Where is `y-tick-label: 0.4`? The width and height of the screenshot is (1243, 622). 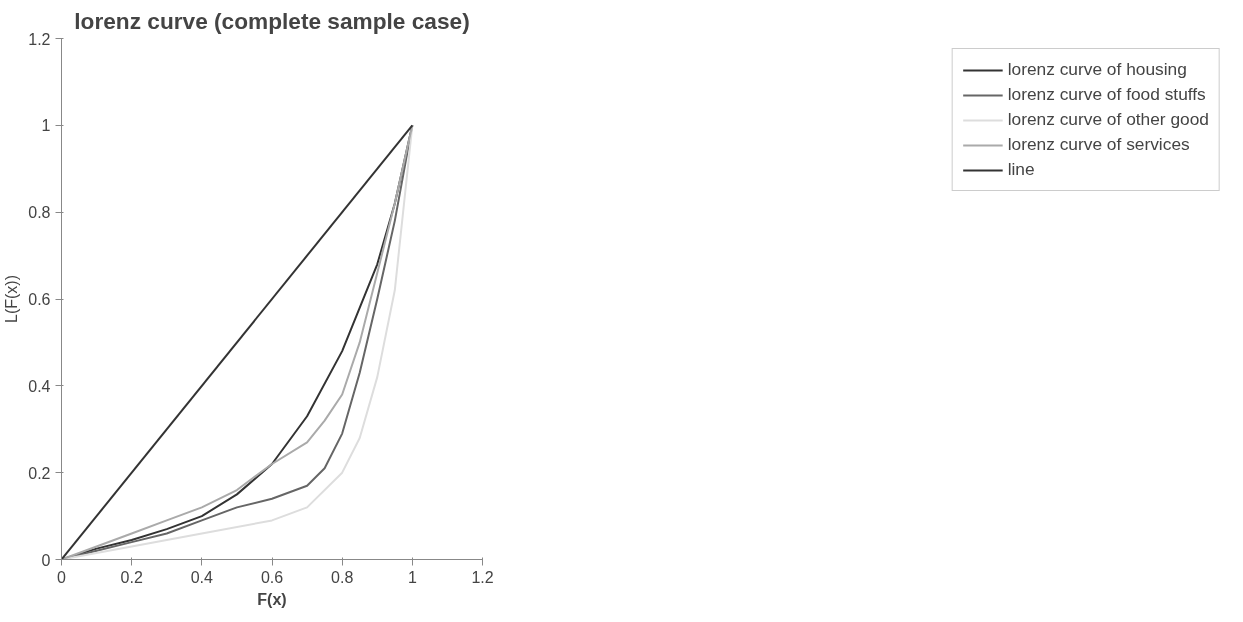 y-tick-label: 0.4 is located at coordinates (39, 386).